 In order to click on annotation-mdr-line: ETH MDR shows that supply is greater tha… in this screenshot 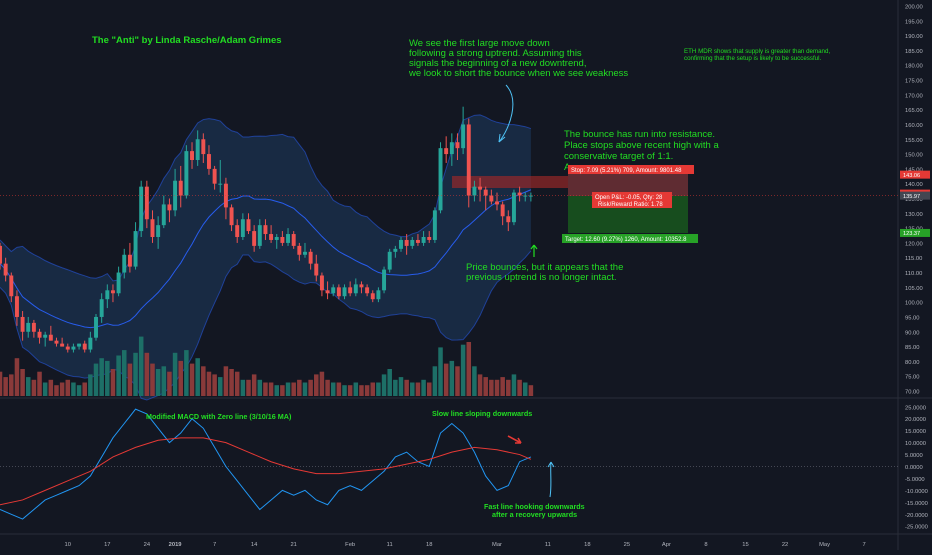, I will do `click(757, 51)`.